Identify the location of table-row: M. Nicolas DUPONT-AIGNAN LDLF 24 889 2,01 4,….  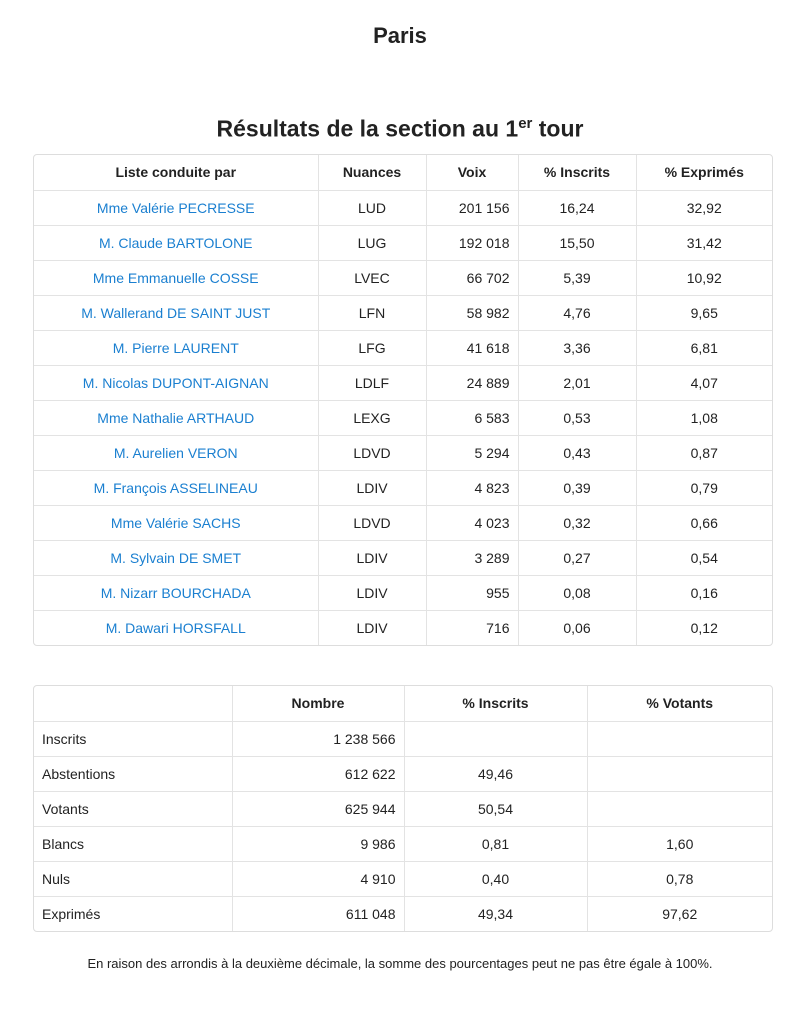
(403, 383).